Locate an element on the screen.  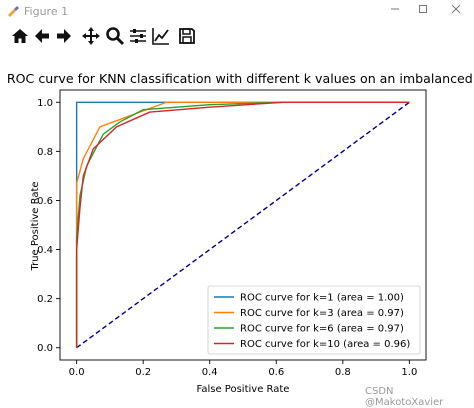
y-tick-label: 1.0 is located at coordinates (45, 103).